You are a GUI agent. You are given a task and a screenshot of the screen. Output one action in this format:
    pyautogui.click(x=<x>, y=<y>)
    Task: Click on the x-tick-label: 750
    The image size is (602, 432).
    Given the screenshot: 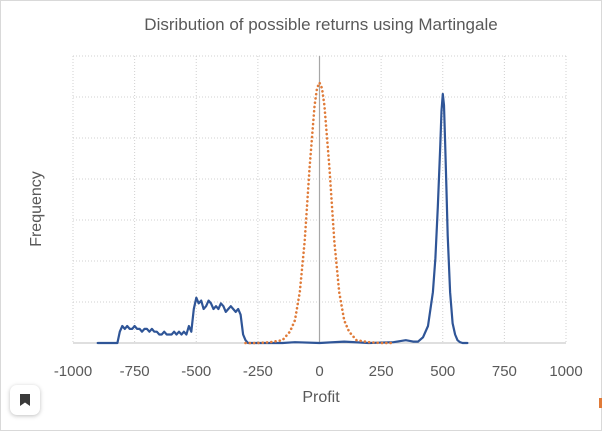 What is the action you would take?
    pyautogui.click(x=504, y=371)
    